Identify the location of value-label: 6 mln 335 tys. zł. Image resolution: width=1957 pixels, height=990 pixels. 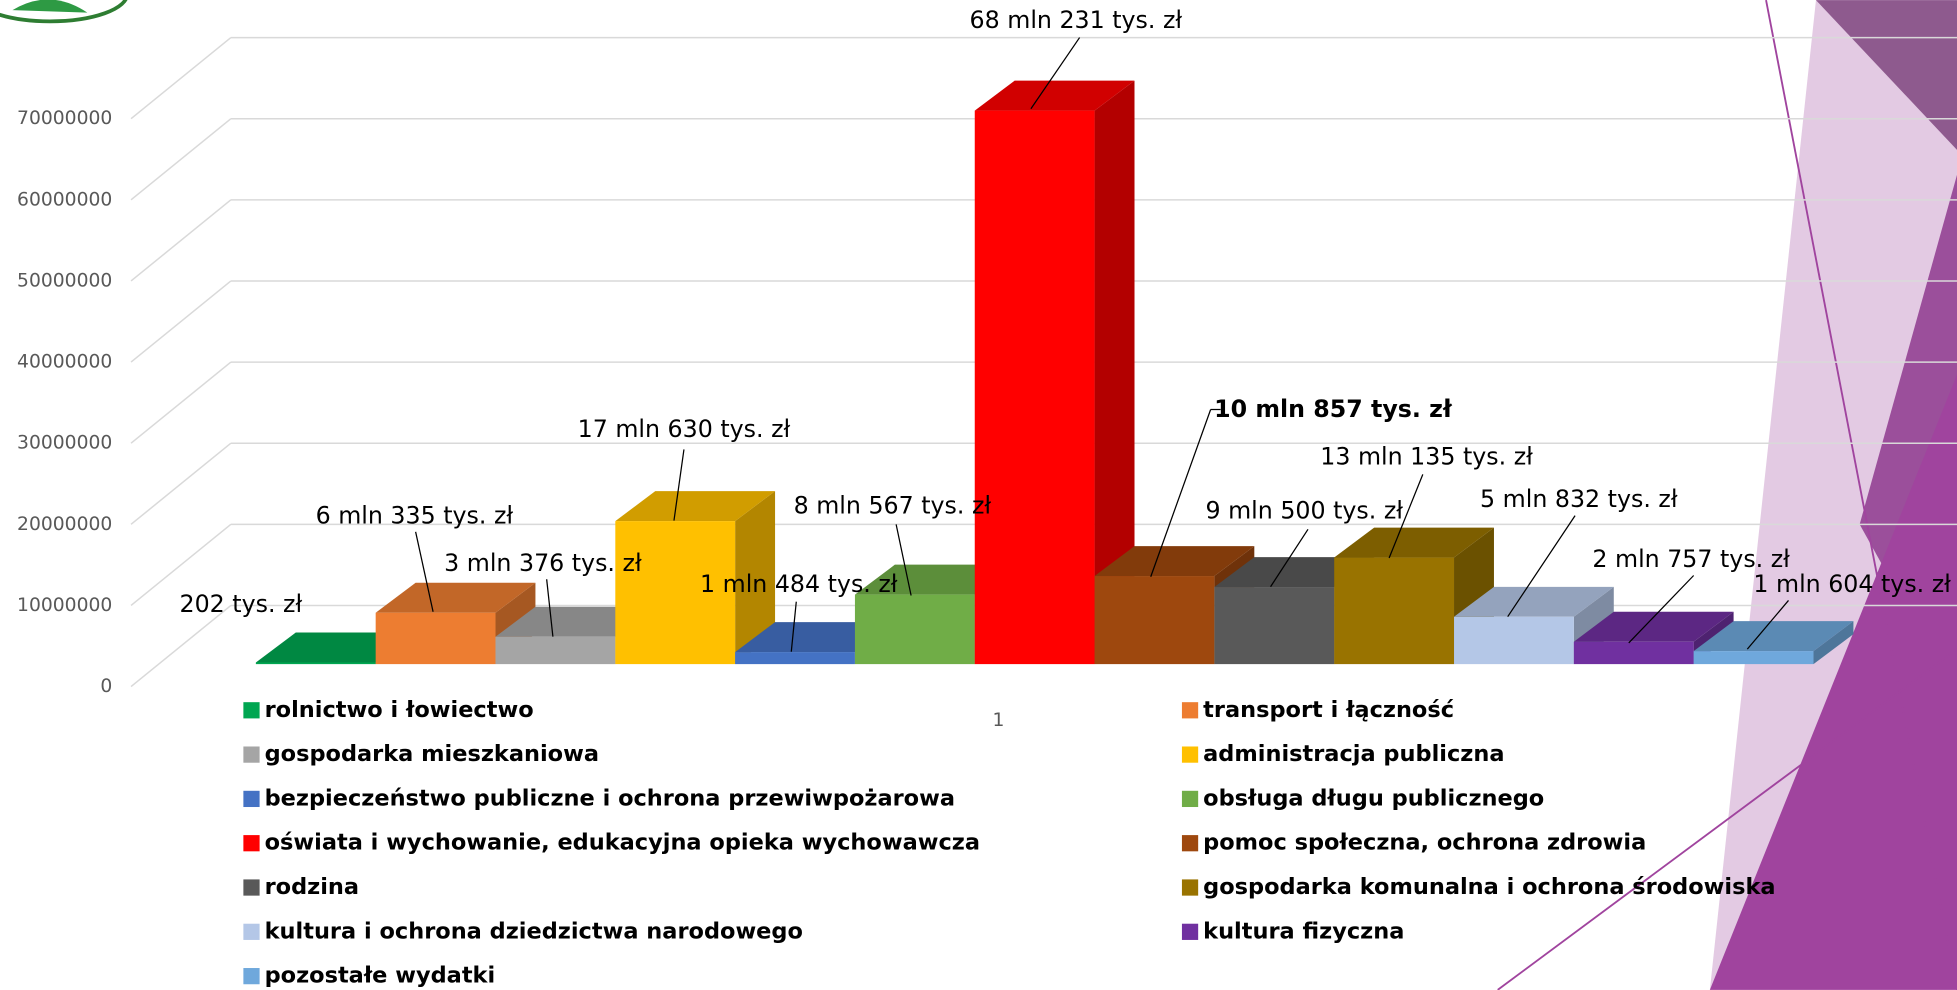
(415, 515).